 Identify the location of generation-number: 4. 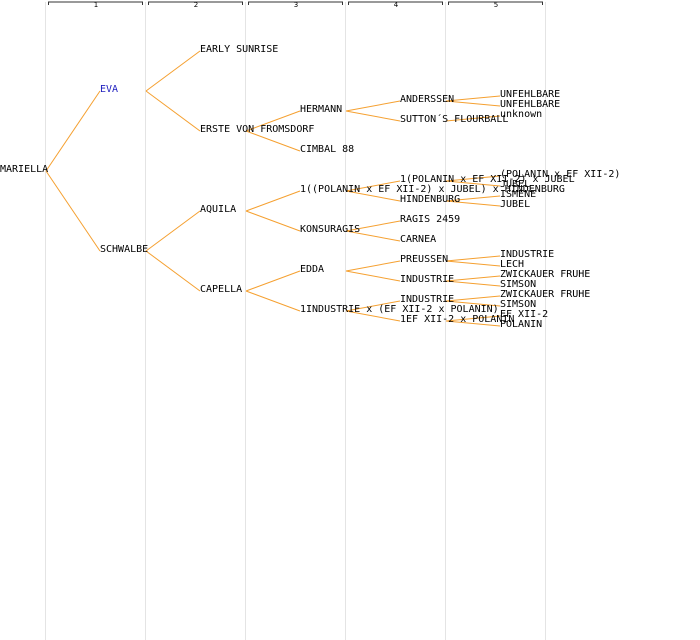
(396, 5).